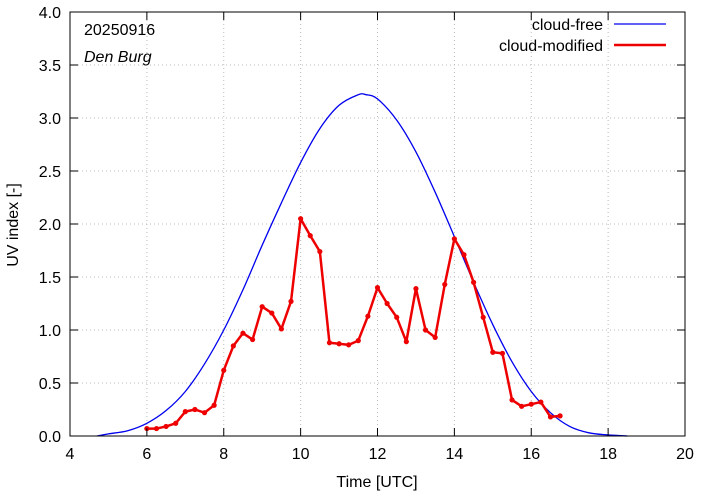 The width and height of the screenshot is (702, 497). I want to click on x-tick-label: 20, so click(685, 454).